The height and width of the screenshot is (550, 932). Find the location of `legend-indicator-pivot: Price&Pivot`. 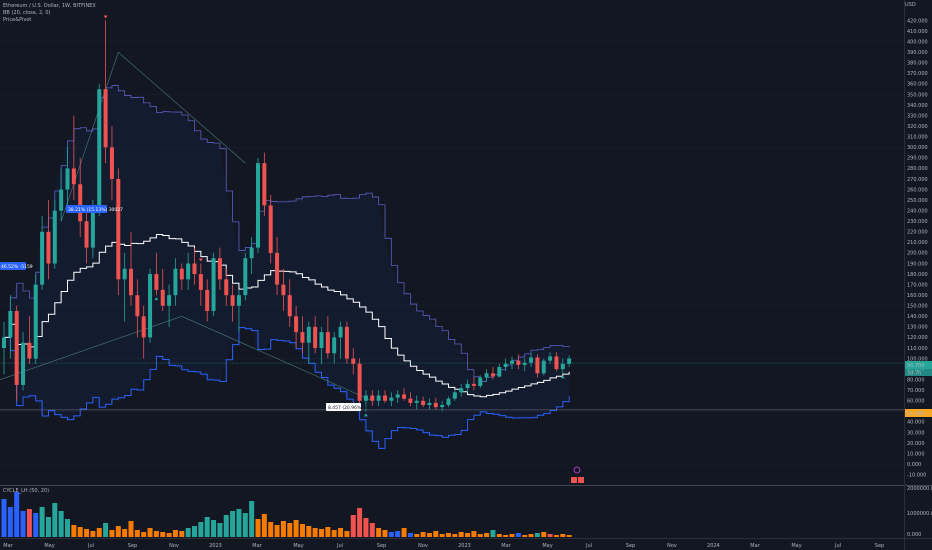

legend-indicator-pivot: Price&Pivot is located at coordinates (17, 20).